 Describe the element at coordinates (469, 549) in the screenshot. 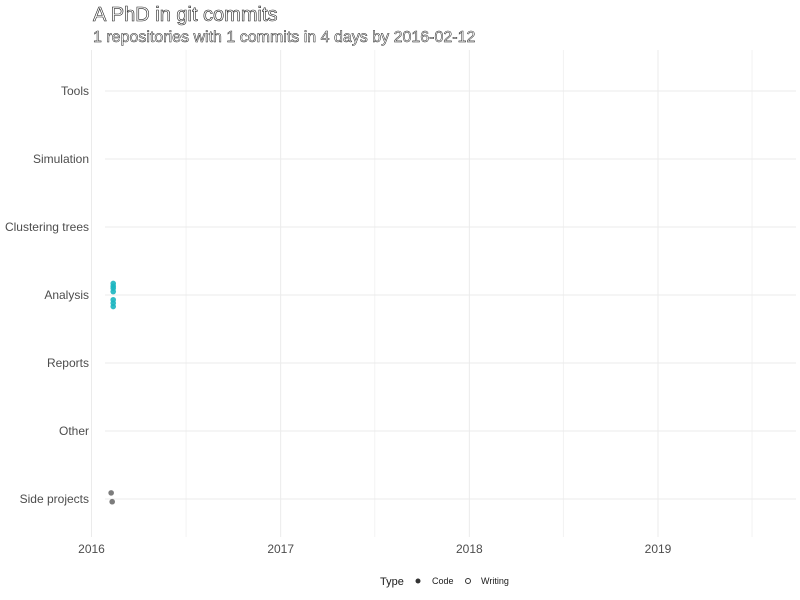

I see `x-tick-label-2018: 2018` at that location.